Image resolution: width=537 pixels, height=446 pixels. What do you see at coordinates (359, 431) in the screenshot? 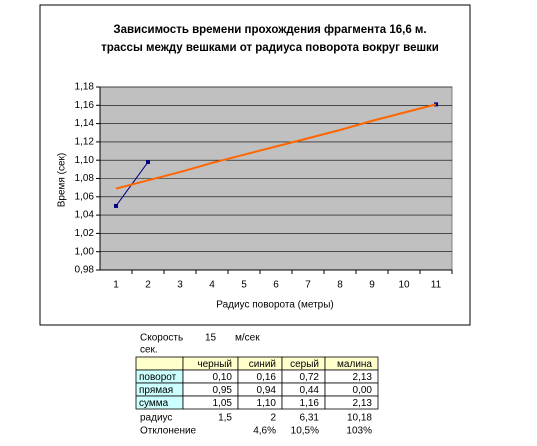
I see `cell-text: 103%` at bounding box center [359, 431].